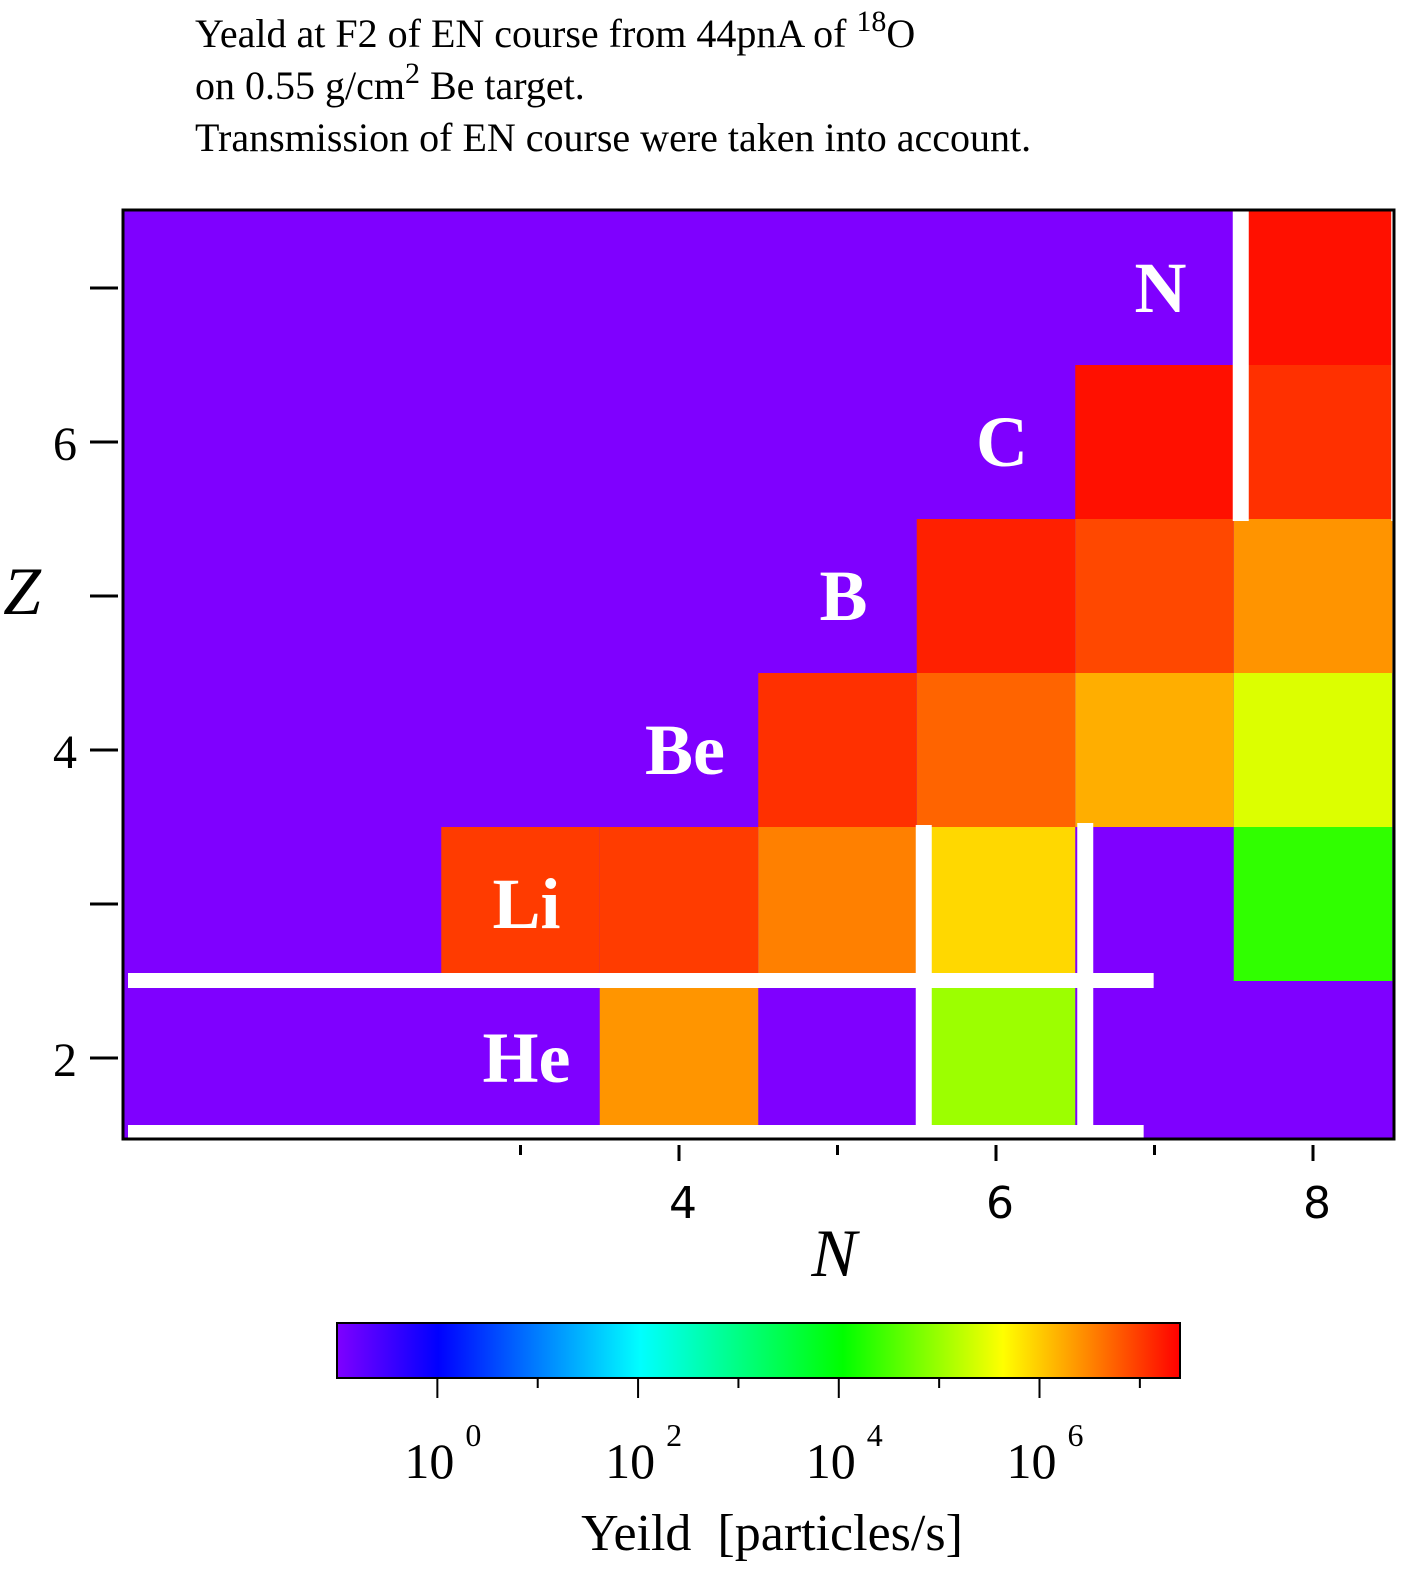 The width and height of the screenshot is (1410, 1584). What do you see at coordinates (502, 85) in the screenshot?
I see `title-line-2-suffix: Be target.` at bounding box center [502, 85].